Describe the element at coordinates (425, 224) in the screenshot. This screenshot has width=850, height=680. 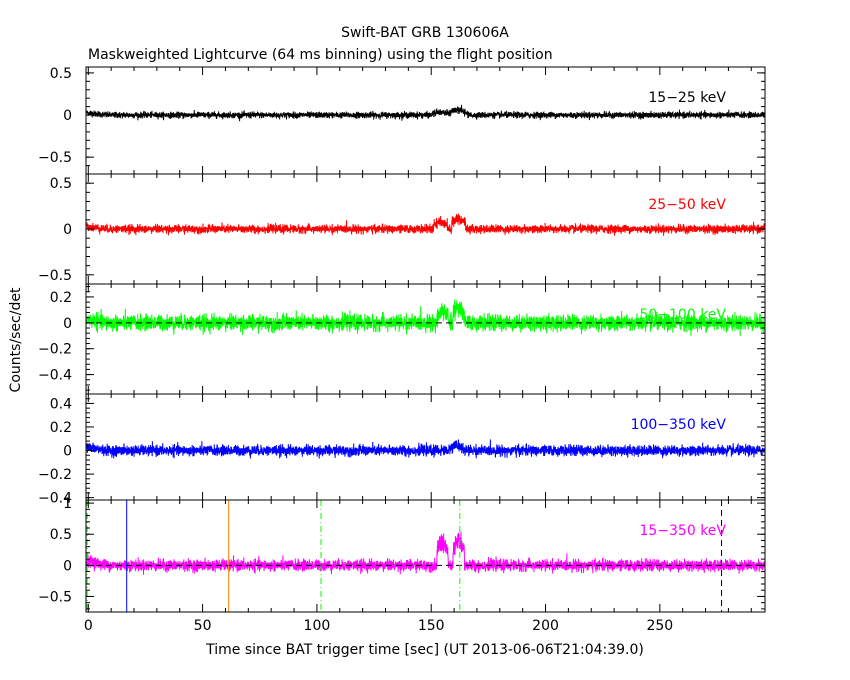
I see `series-line-25-50-kev` at that location.